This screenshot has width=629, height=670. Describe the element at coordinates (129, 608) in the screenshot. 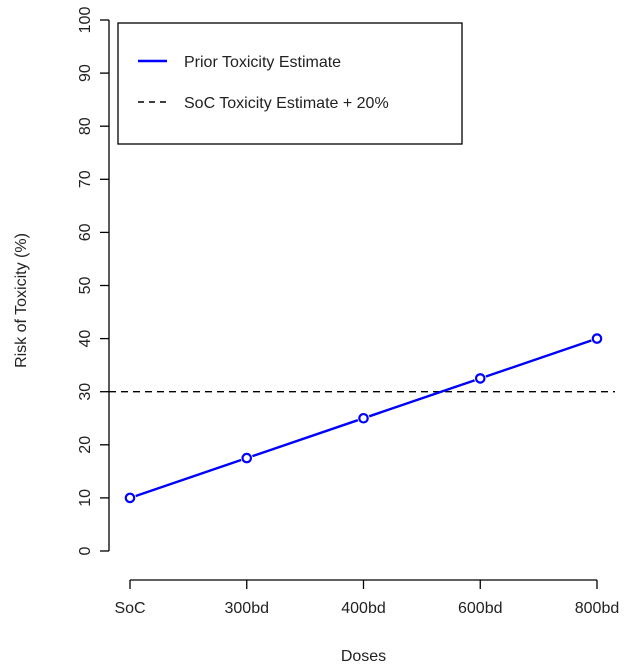

I see `x-tick-label-soc: SoC` at that location.